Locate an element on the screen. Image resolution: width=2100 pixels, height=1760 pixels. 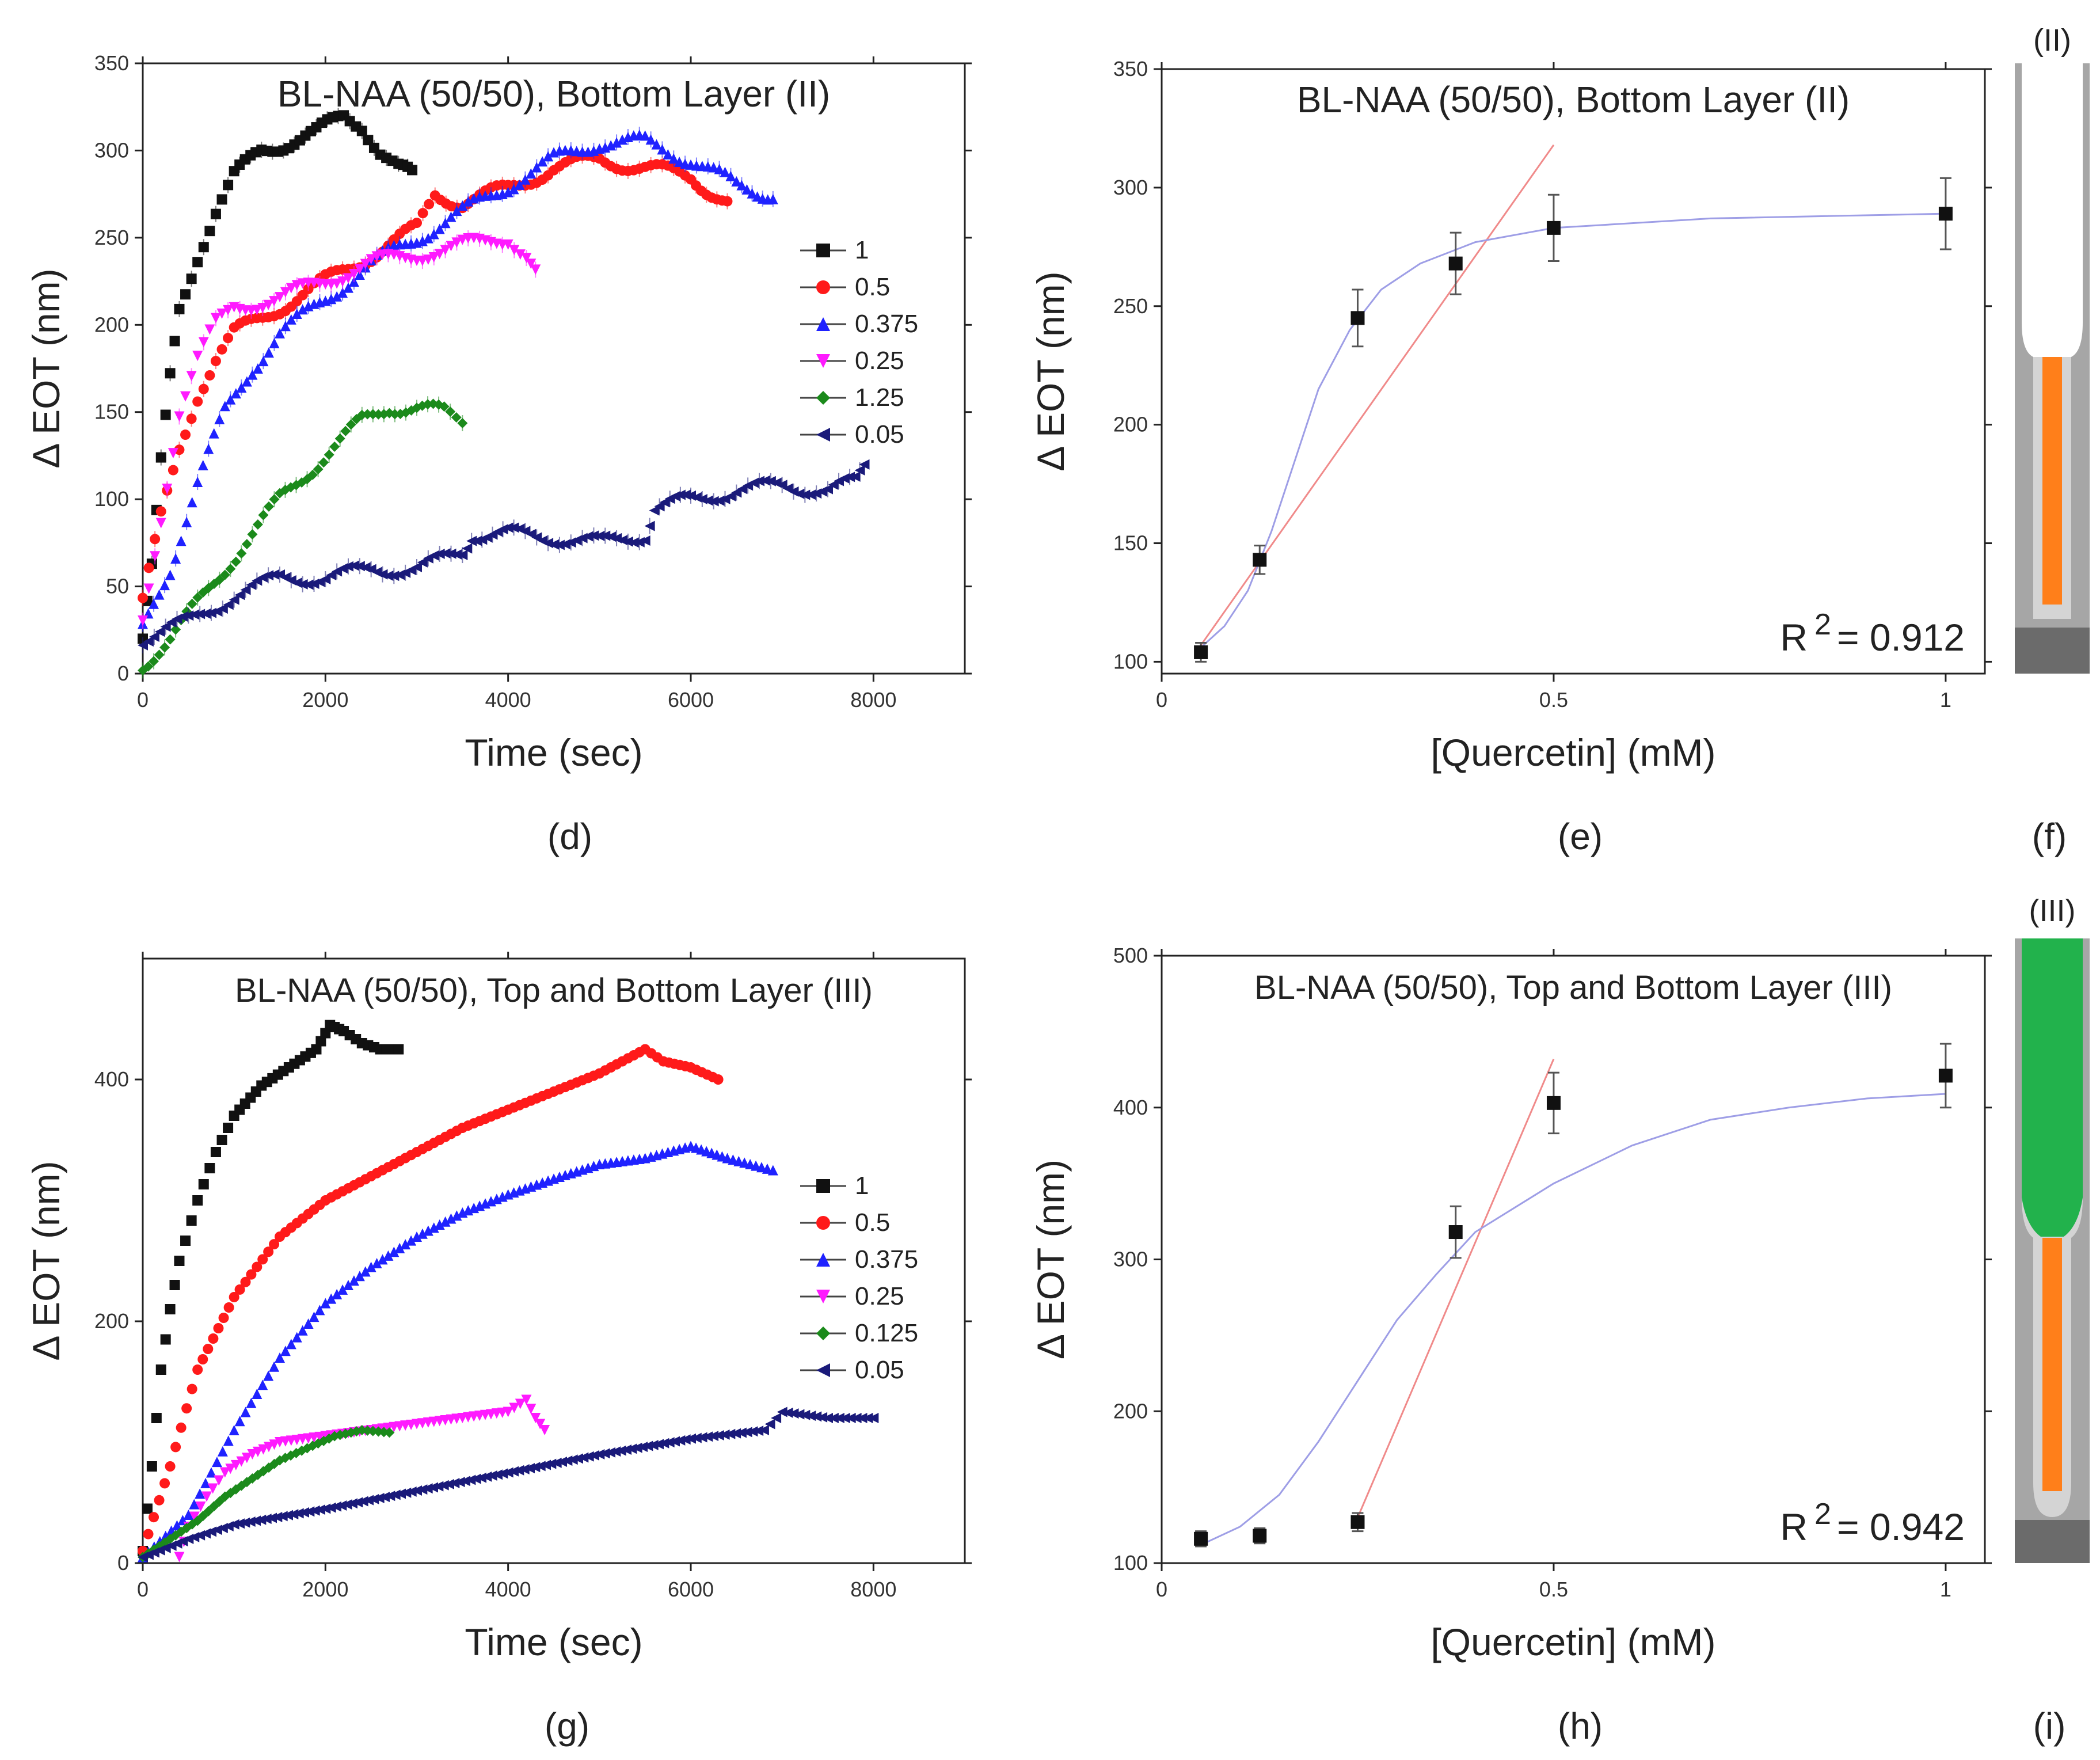
r-squared-superscript: 2 is located at coordinates (1822, 1514).